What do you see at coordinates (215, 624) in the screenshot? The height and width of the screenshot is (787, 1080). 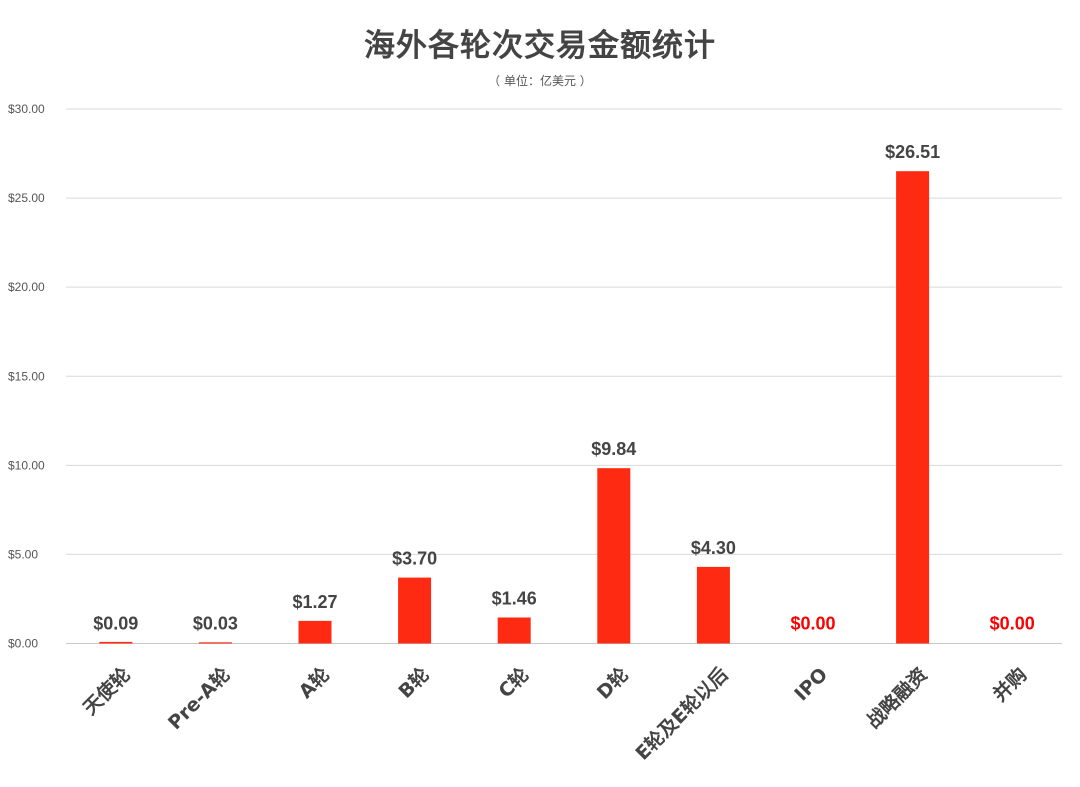 I see `data-label: $0.03` at bounding box center [215, 624].